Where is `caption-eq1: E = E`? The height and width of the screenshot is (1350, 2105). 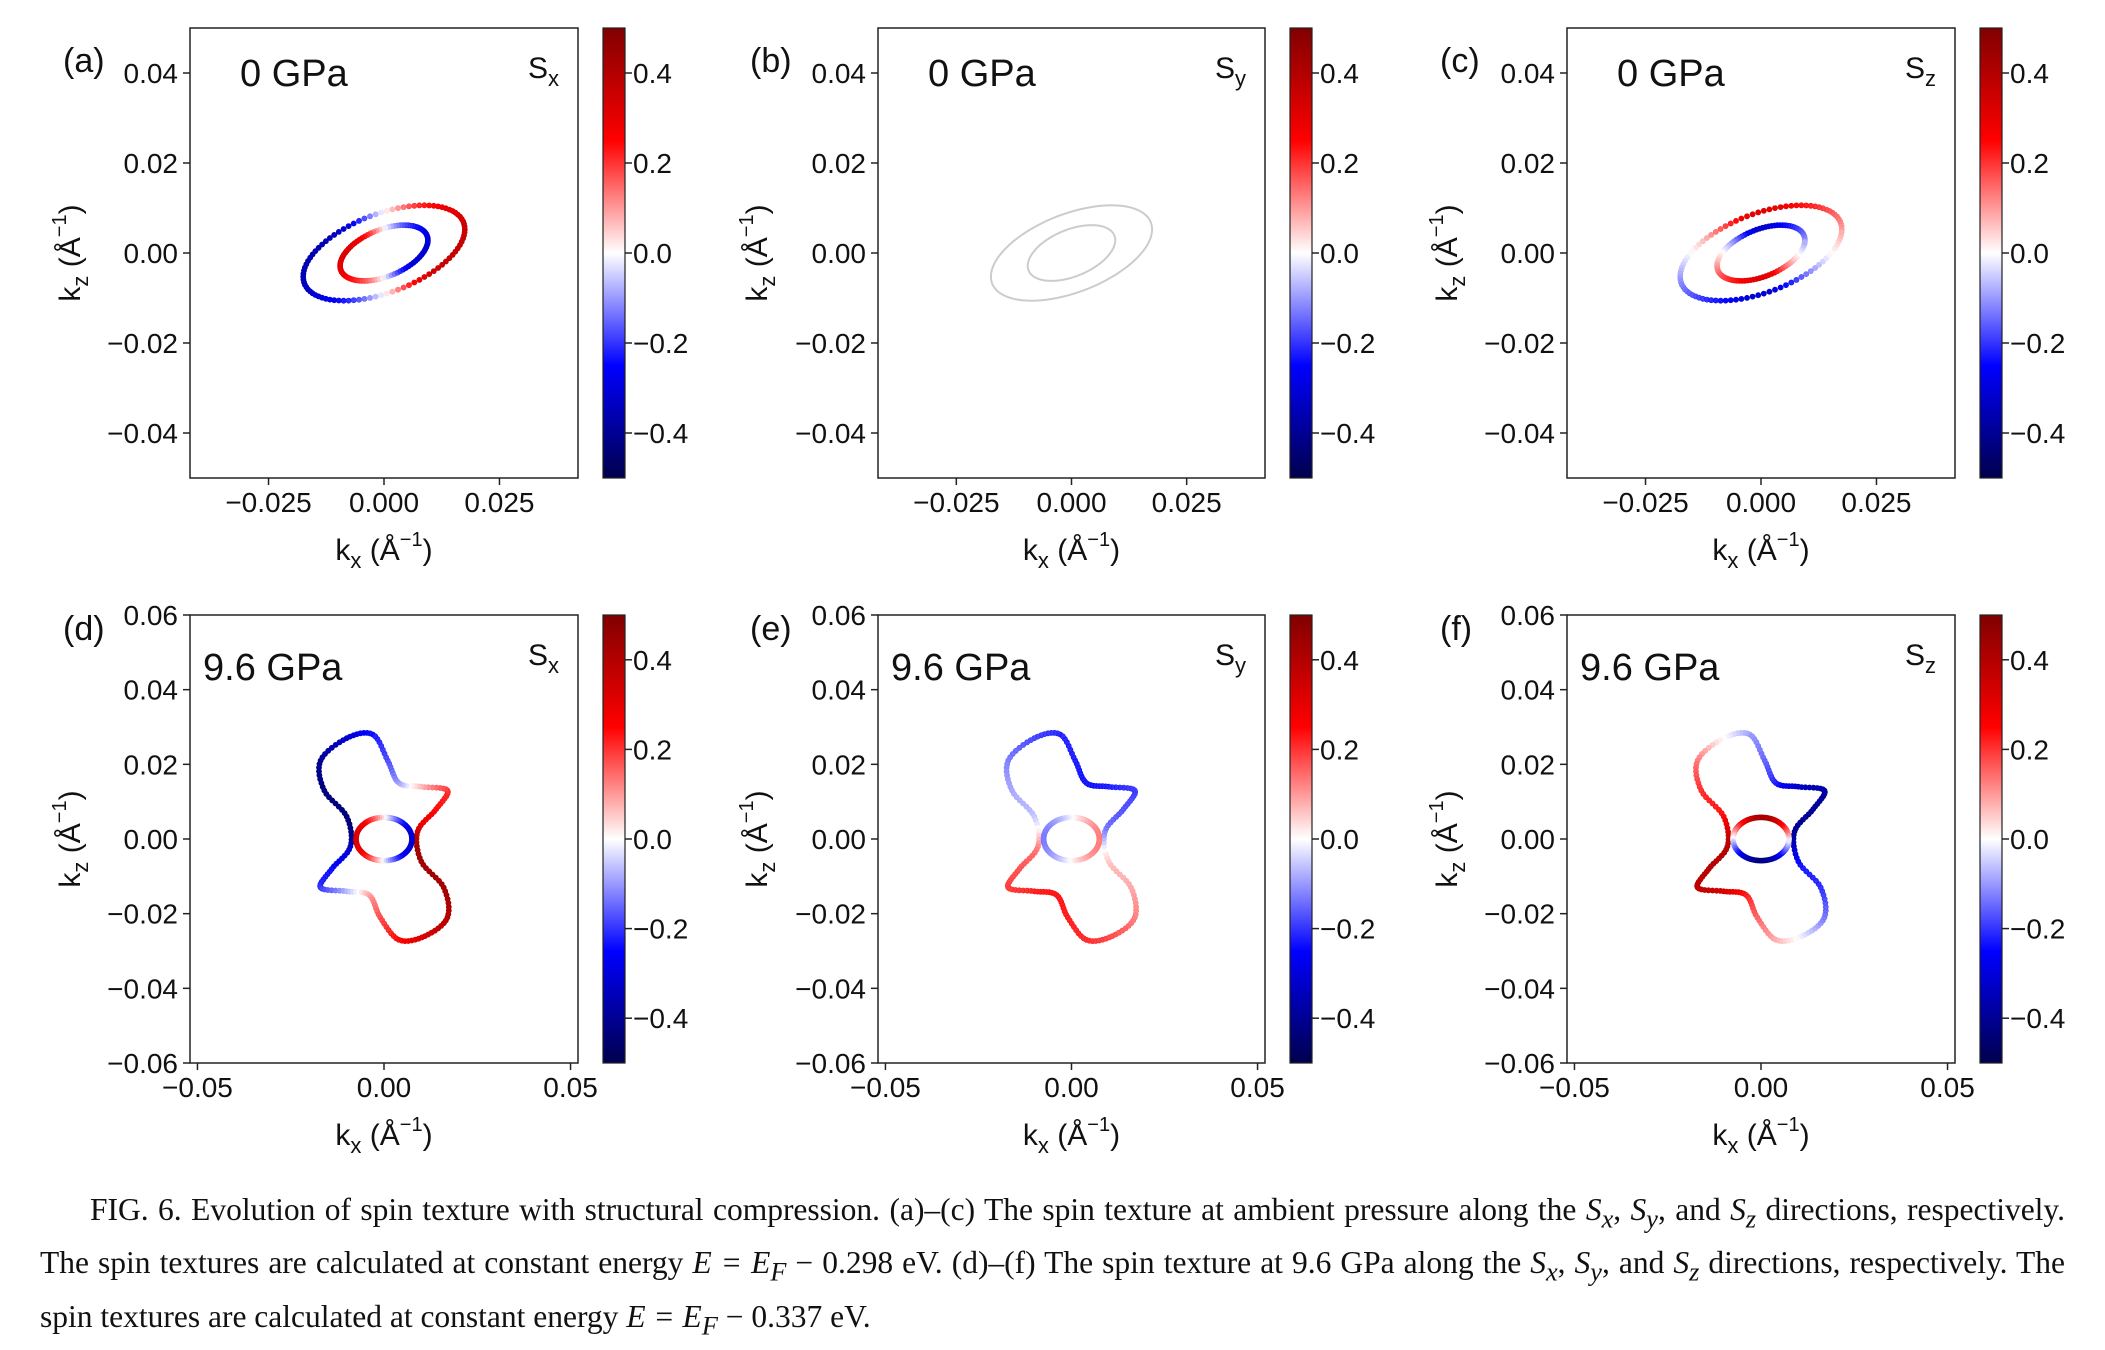
caption-eq1: E = E is located at coordinates (731, 1263).